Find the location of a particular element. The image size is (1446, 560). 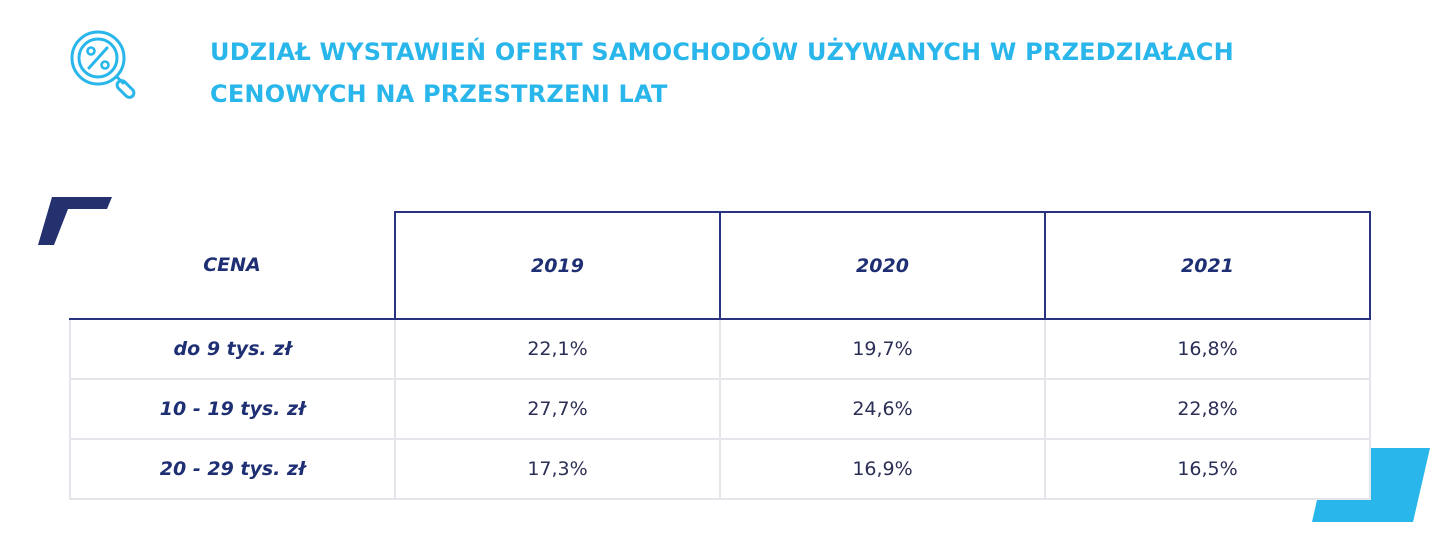

table-cell: 17,3% is located at coordinates (557, 469).